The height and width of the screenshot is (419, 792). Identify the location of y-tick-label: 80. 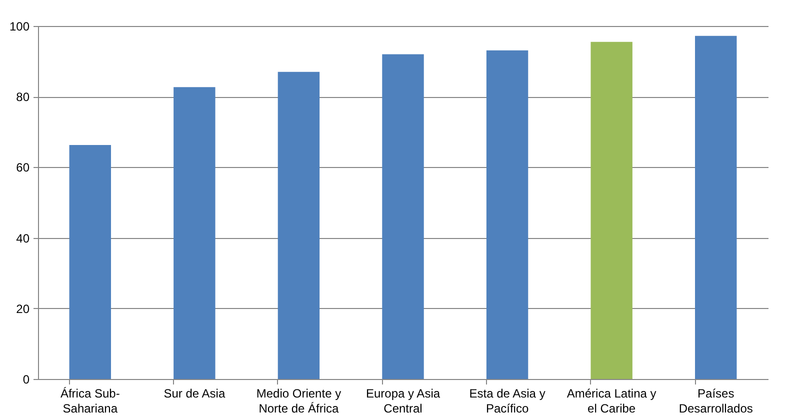
(23, 97).